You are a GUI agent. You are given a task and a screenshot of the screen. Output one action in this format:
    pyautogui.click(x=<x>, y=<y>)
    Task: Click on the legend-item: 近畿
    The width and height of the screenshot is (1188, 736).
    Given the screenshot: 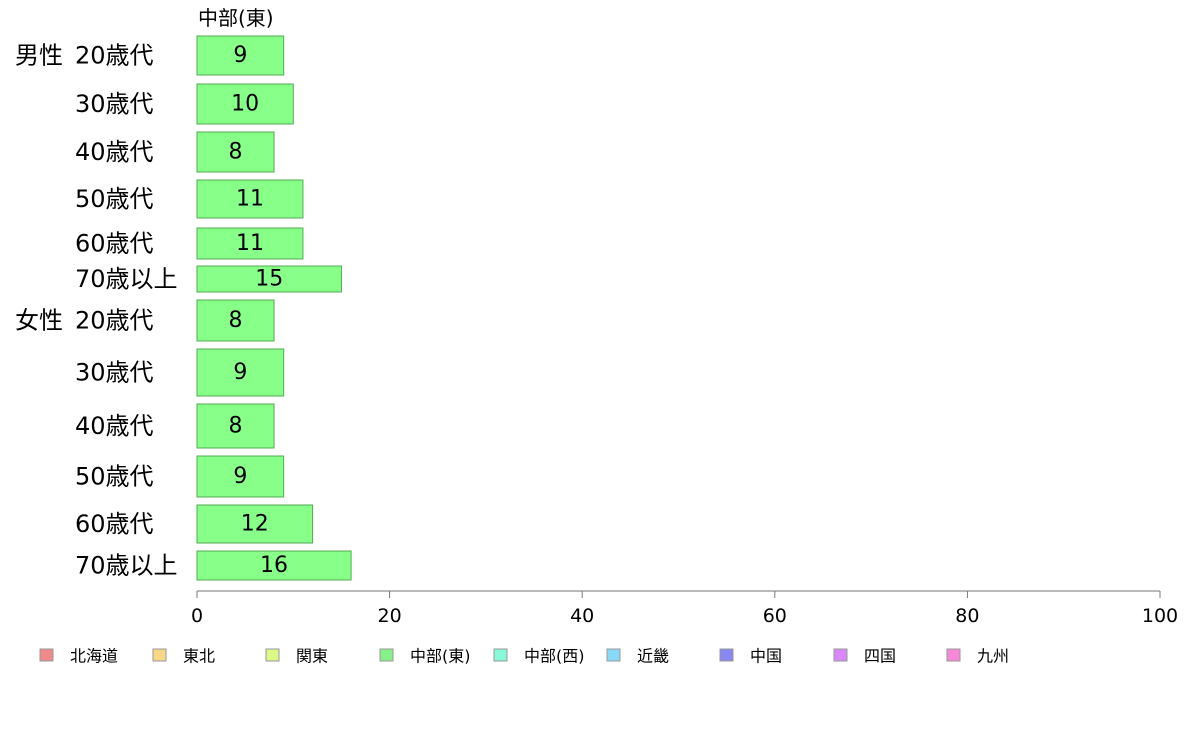 What is the action you would take?
    pyautogui.click(x=637, y=656)
    